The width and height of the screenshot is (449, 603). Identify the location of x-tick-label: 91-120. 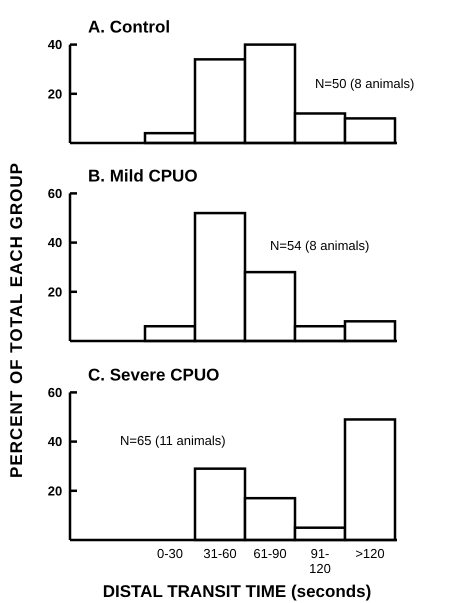
(320, 561).